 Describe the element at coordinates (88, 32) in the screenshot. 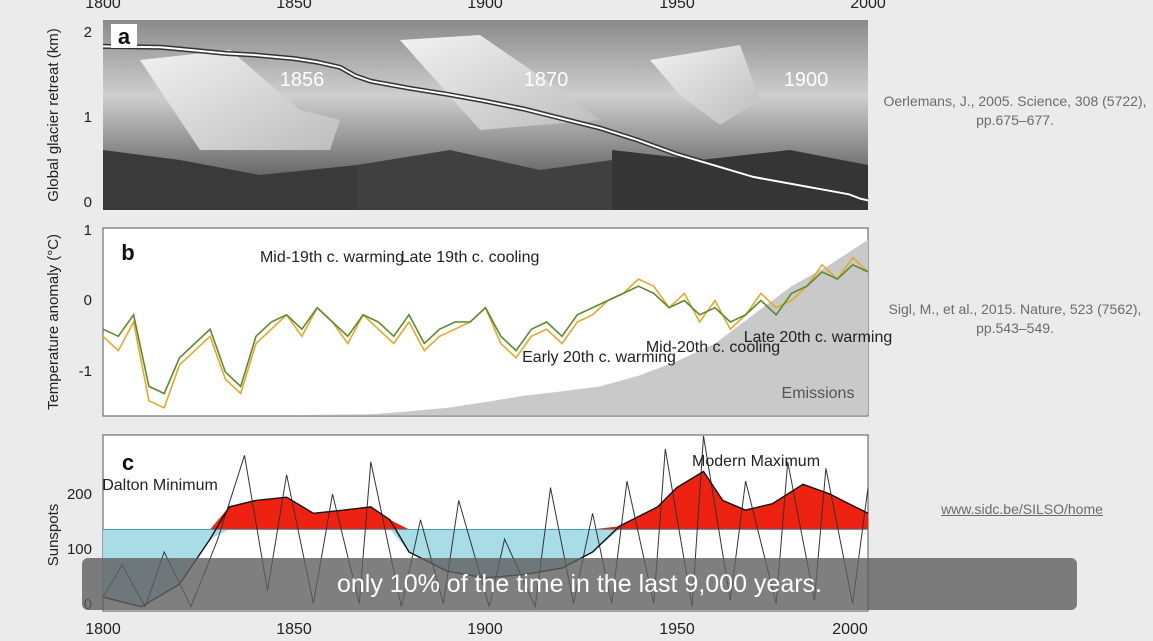

I see `panel-a-ytick-2: 2` at that location.